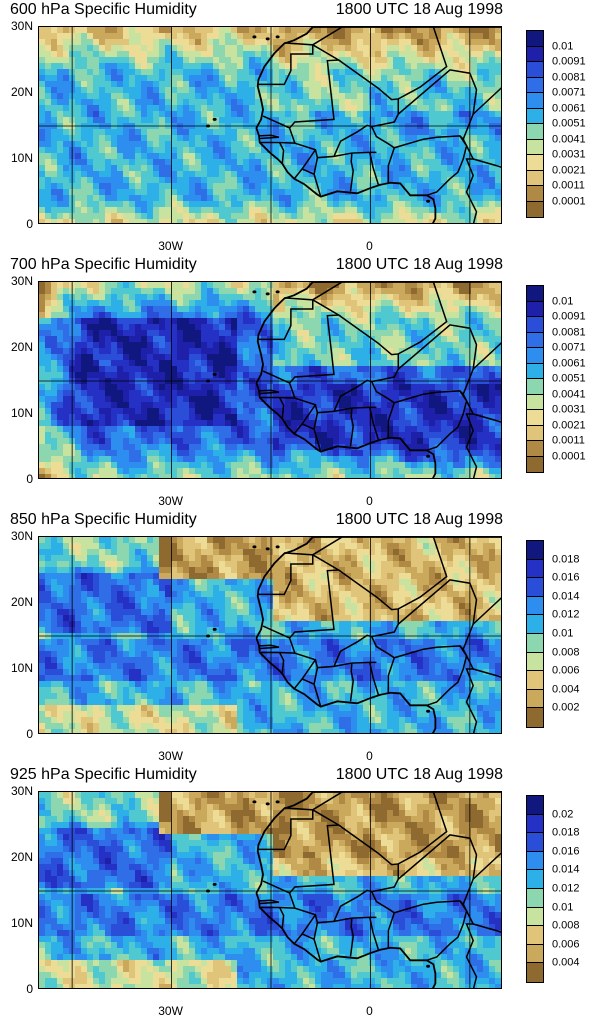 The width and height of the screenshot is (600, 1020). What do you see at coordinates (569, 123) in the screenshot?
I see `colorbar-label: 0.0051` at bounding box center [569, 123].